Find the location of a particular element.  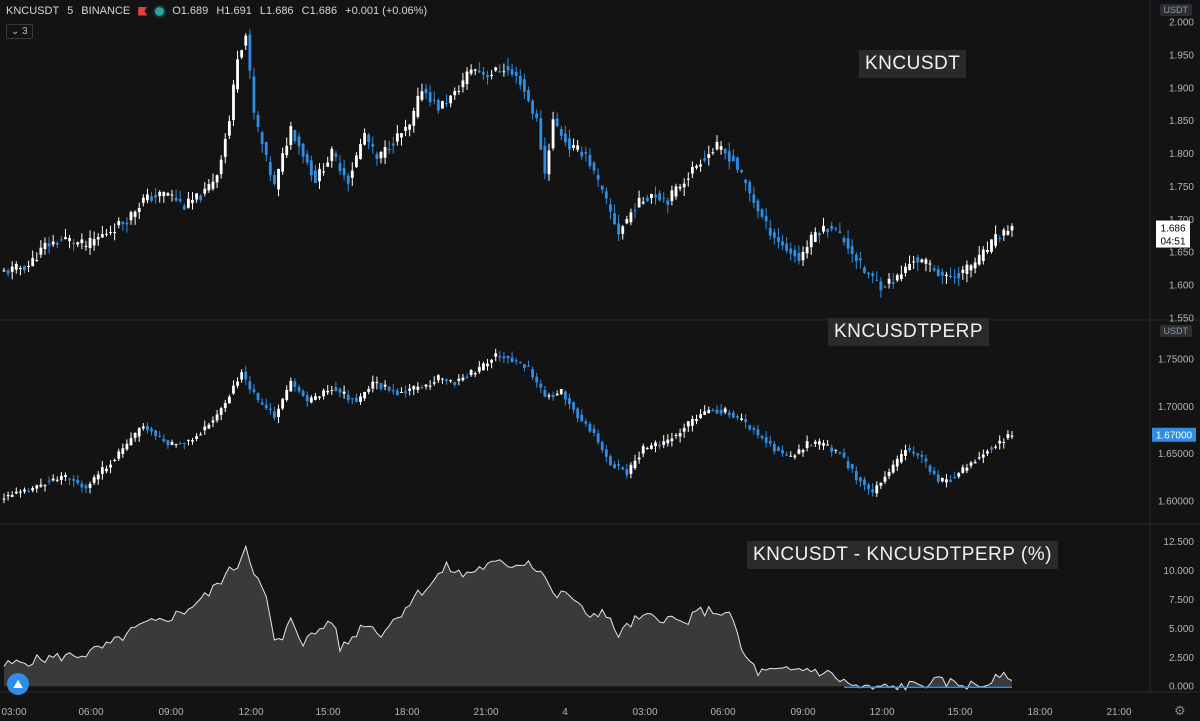

flag-icon is located at coordinates (143, 11).